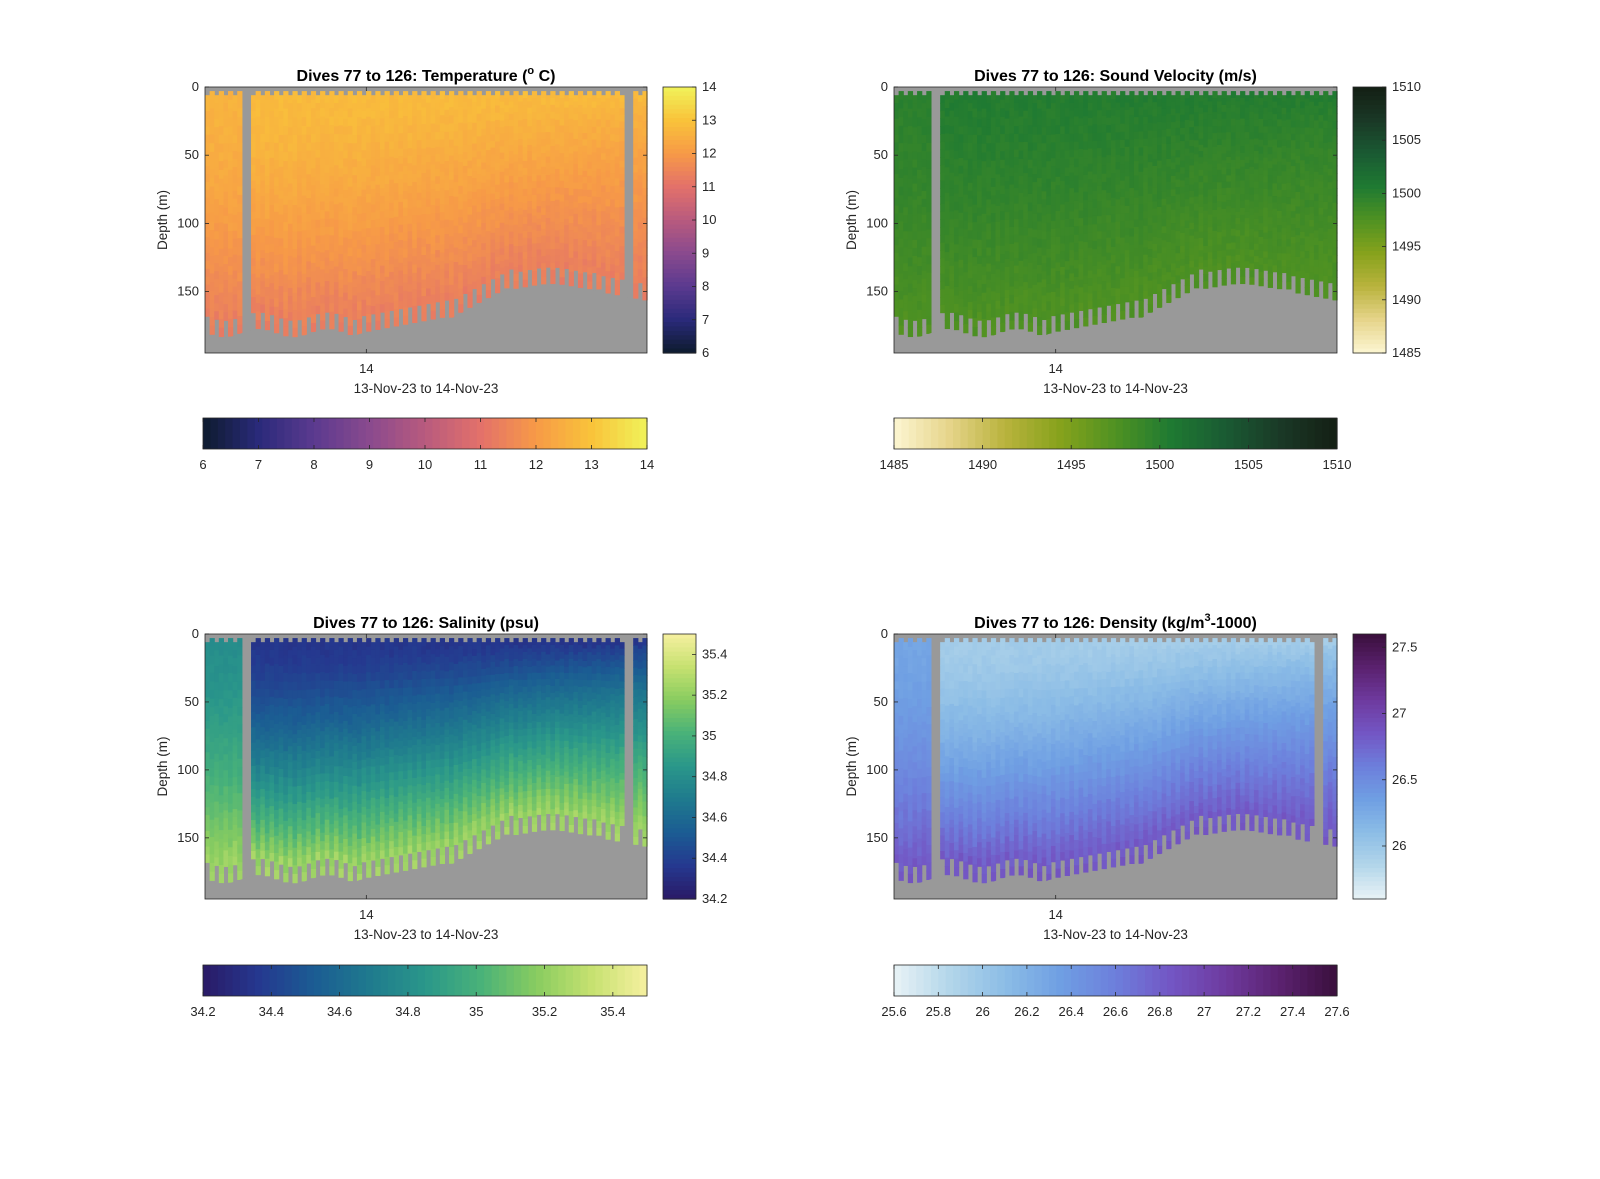 The width and height of the screenshot is (1600, 1179). Describe the element at coordinates (705, 352) in the screenshot. I see `colorbar-right-tick-label: 6` at that location.